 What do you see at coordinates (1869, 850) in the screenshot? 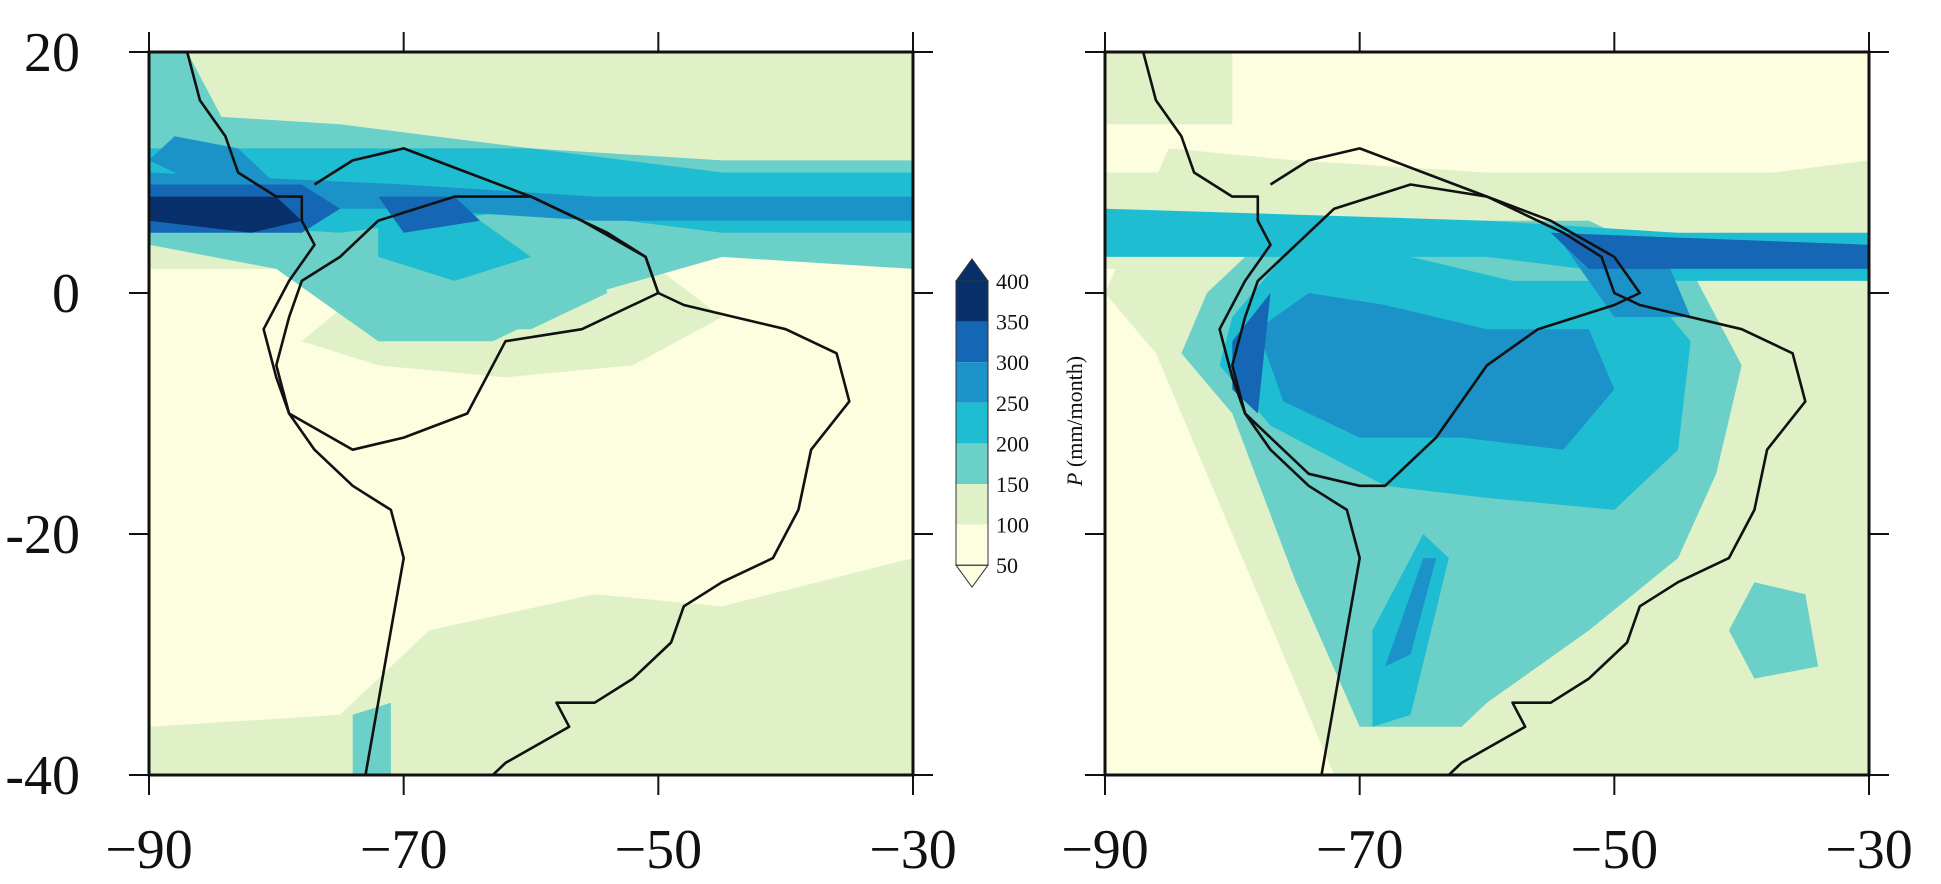
I see `right-x-tick-label: −30` at bounding box center [1869, 850].